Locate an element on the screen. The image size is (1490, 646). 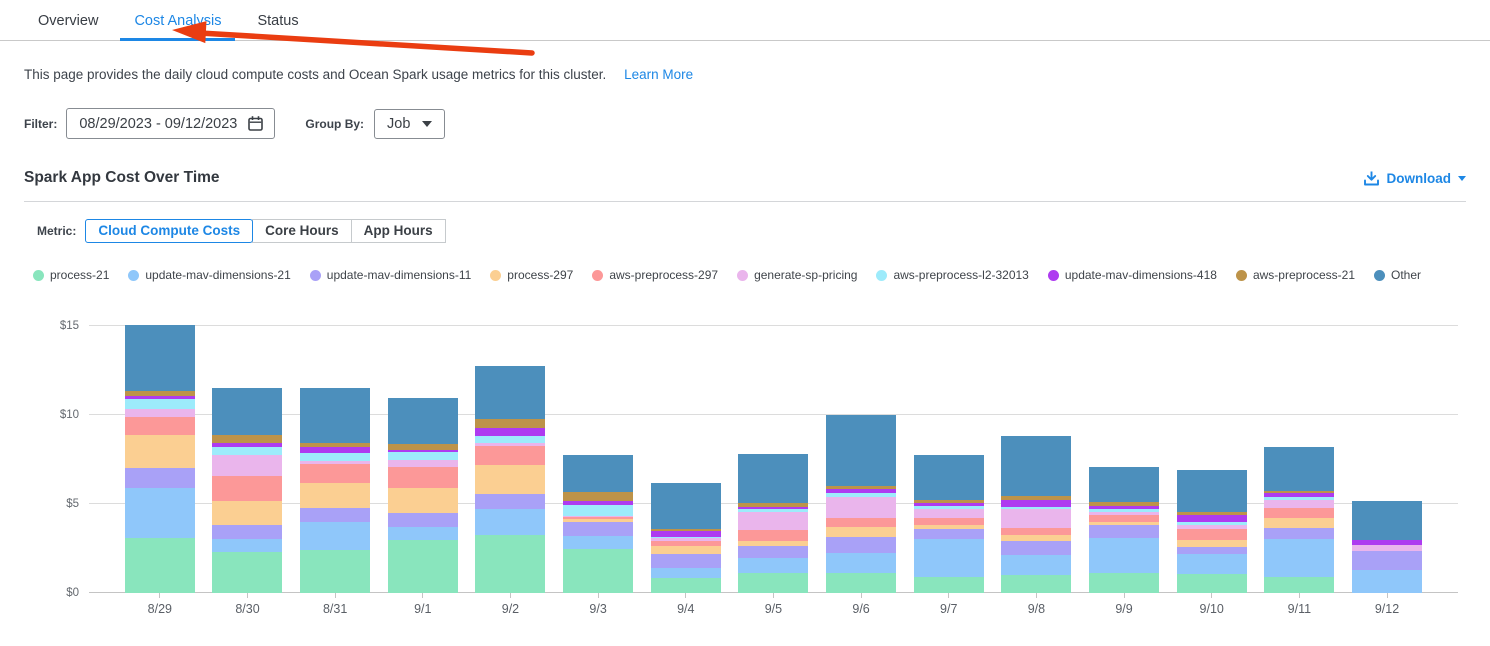
download-button: Download is located at coordinates (1414, 178).